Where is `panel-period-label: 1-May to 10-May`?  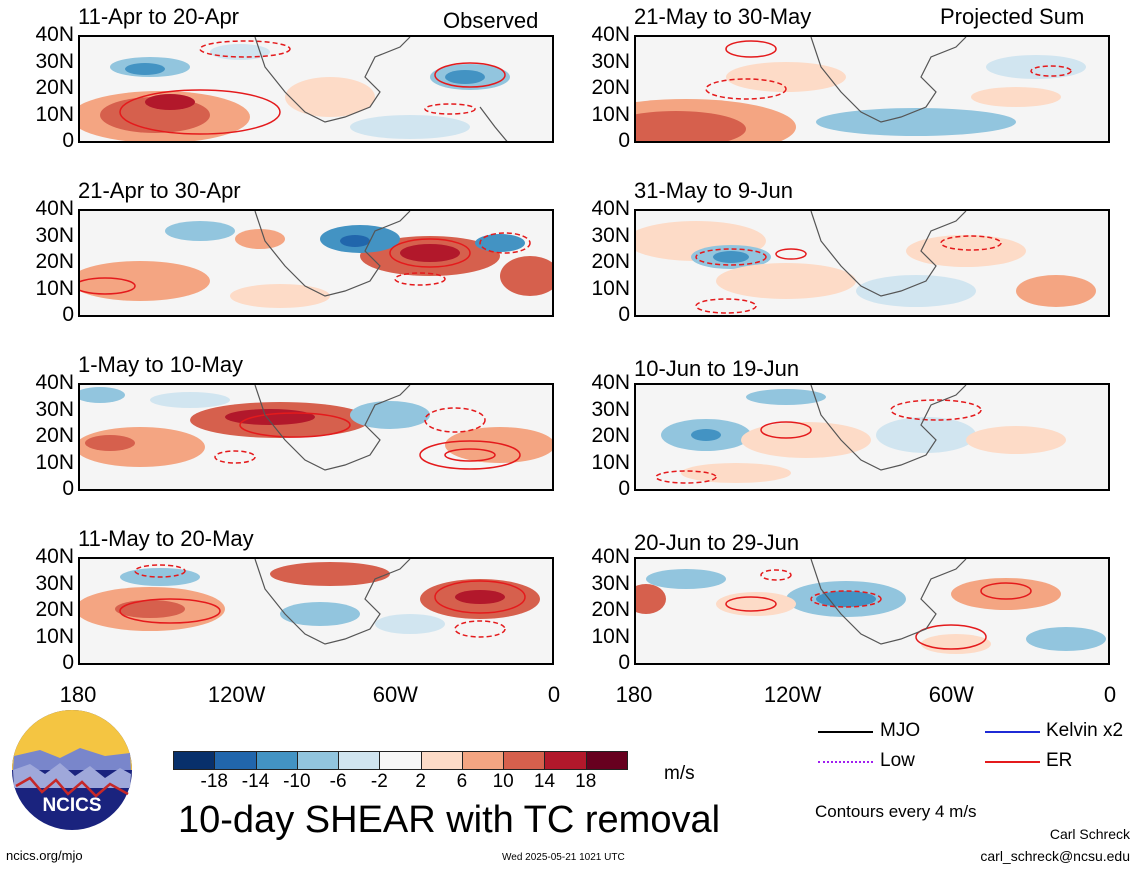
panel-period-label: 1-May to 10-May is located at coordinates (161, 364).